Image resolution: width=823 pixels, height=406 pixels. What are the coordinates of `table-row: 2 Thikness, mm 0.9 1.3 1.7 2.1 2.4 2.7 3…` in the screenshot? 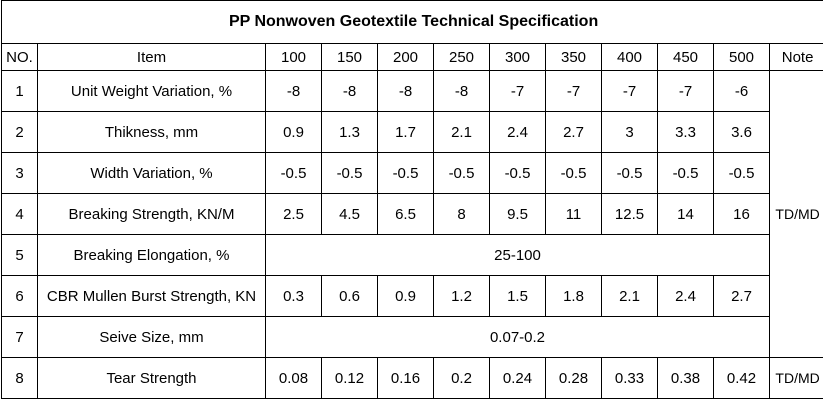 It's located at (412, 132).